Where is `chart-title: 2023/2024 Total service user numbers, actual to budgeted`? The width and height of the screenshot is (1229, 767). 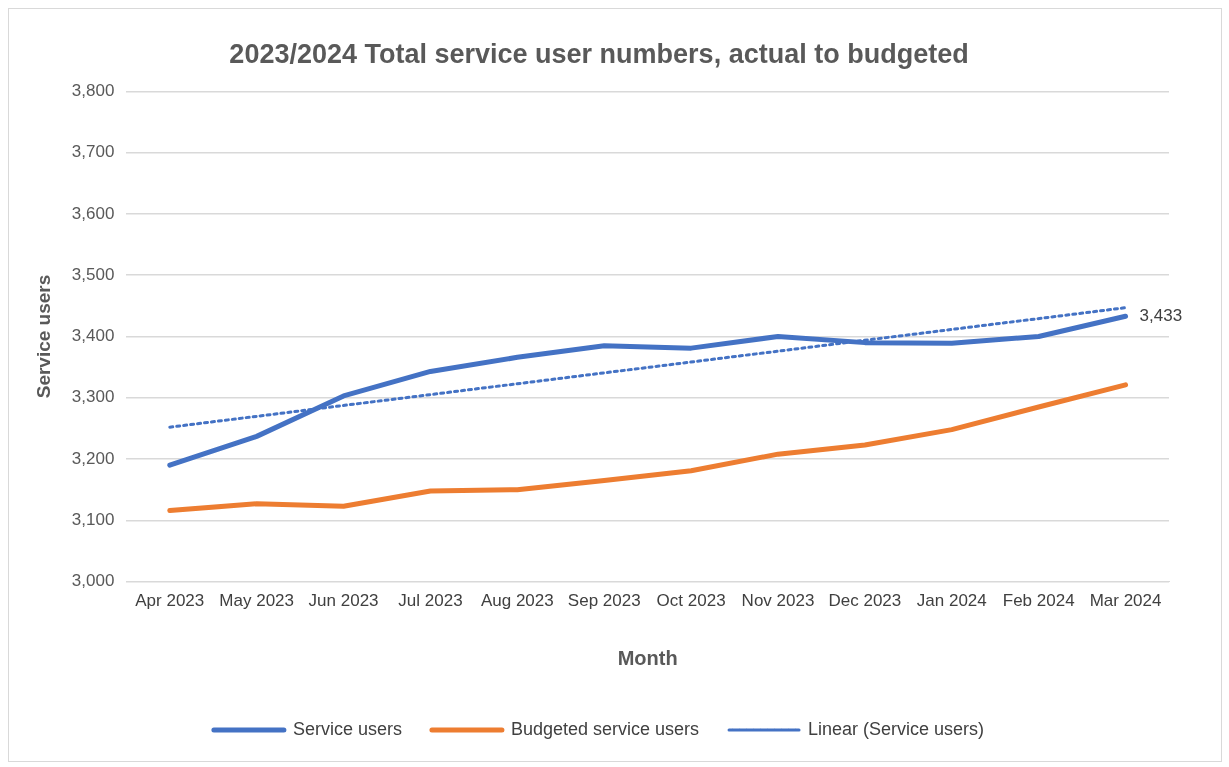 chart-title: 2023/2024 Total service user numbers, actual to budgeted is located at coordinates (599, 53).